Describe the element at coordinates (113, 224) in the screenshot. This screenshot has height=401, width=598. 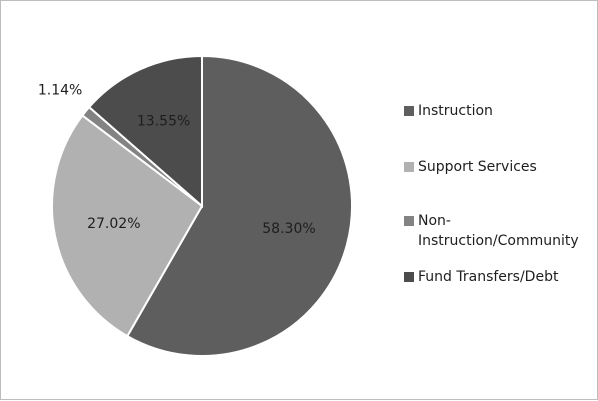
I see `data-label-support-services: 27.02%` at that location.